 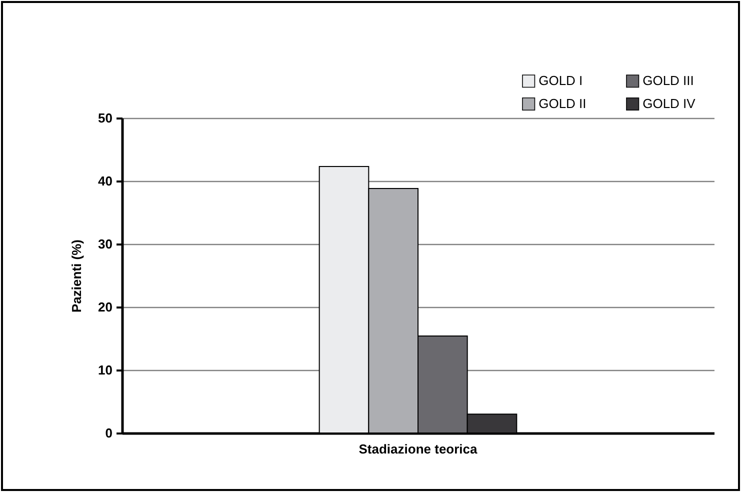 What do you see at coordinates (105, 307) in the screenshot?
I see `y-tick-label: 20` at bounding box center [105, 307].